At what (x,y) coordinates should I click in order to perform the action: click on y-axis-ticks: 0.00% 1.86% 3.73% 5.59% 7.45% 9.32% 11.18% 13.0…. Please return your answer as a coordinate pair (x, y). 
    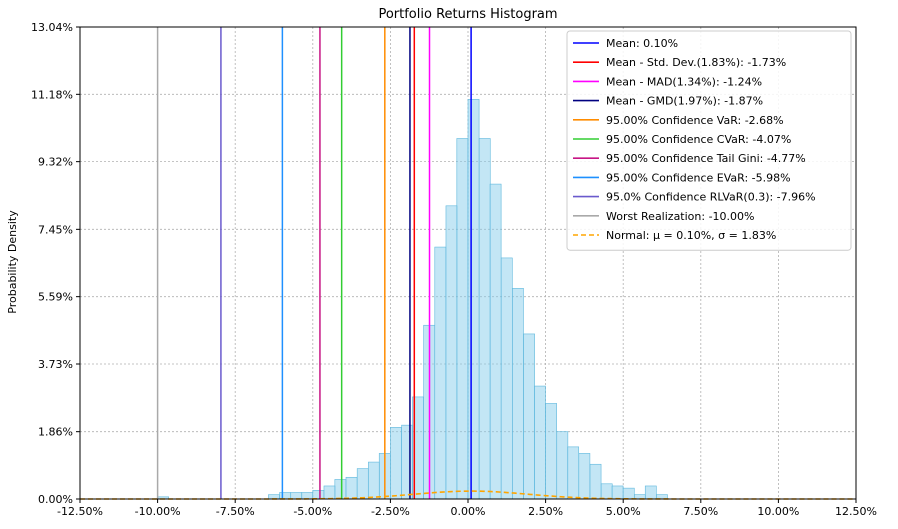
    Looking at the image, I should click on (55, 263).